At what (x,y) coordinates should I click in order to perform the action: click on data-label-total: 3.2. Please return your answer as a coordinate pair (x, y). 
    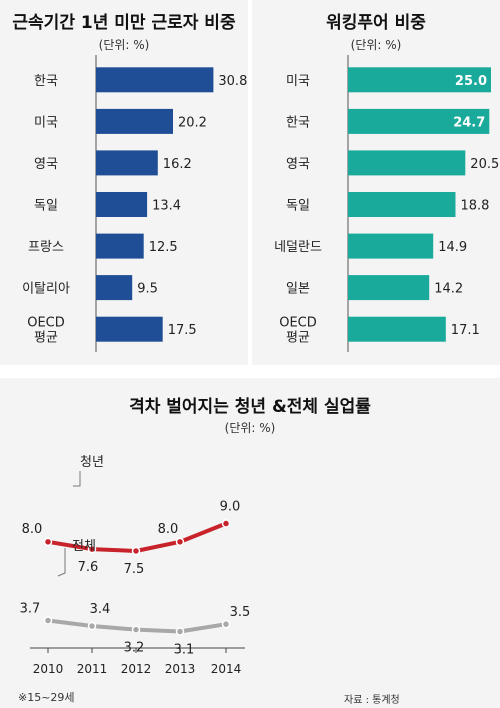
    Looking at the image, I should click on (134, 648).